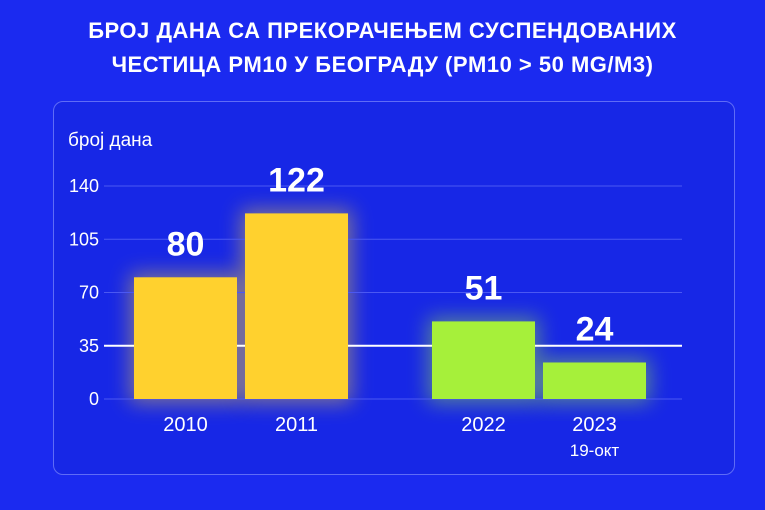 Image resolution: width=765 pixels, height=510 pixels. What do you see at coordinates (594, 425) in the screenshot?
I see `x-tick-label-2023: 2023` at bounding box center [594, 425].